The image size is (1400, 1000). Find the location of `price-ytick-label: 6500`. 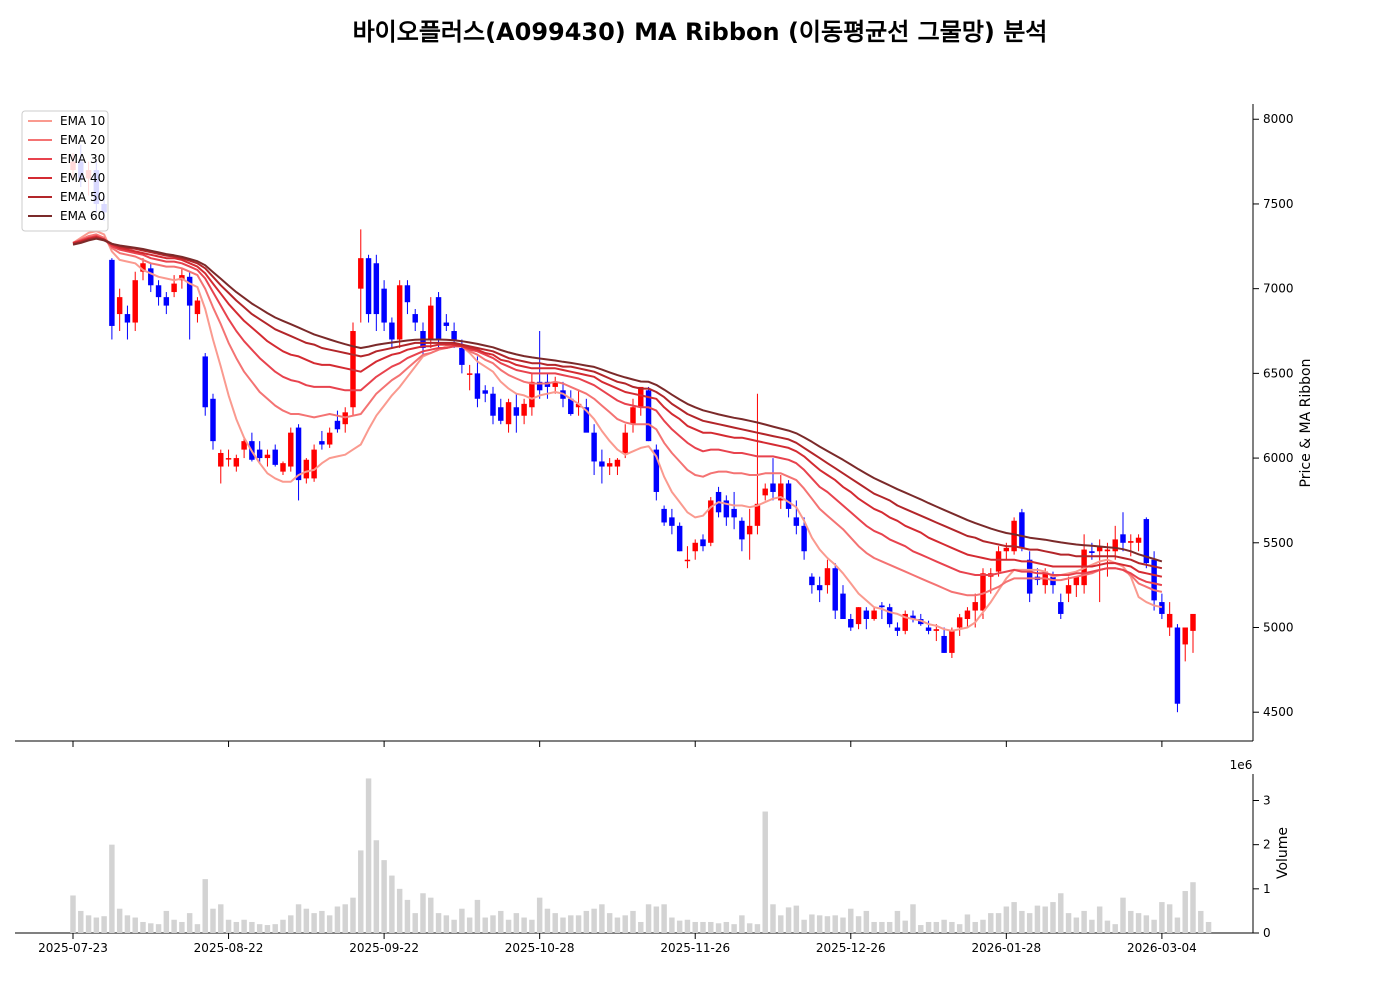

price-ytick-label: 6500 is located at coordinates (1278, 373).